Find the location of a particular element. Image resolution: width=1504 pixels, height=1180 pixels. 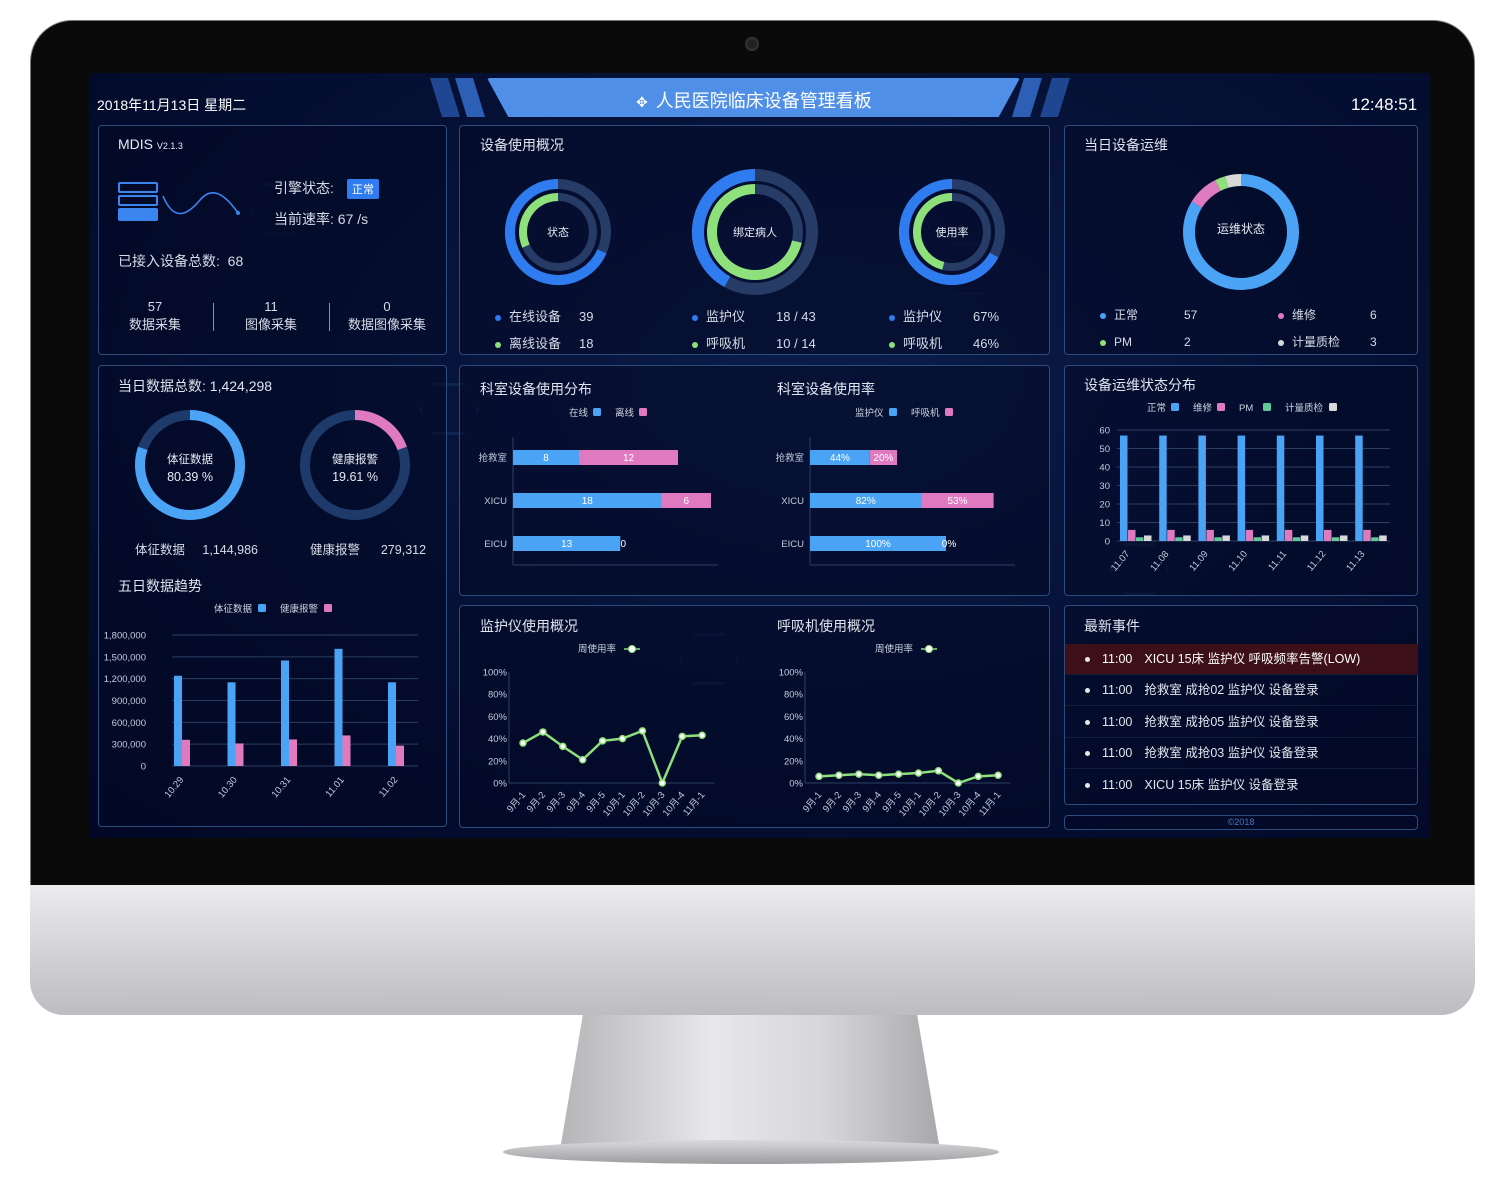

divider is located at coordinates (329, 317).